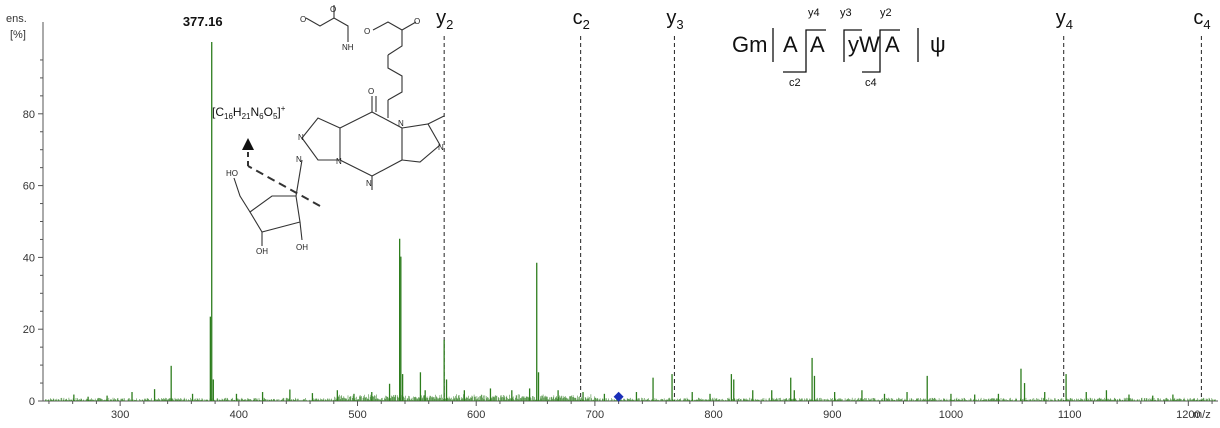 This screenshot has width=1220, height=428. What do you see at coordinates (595, 415) in the screenshot?
I see `x-tick-label: 700` at bounding box center [595, 415].